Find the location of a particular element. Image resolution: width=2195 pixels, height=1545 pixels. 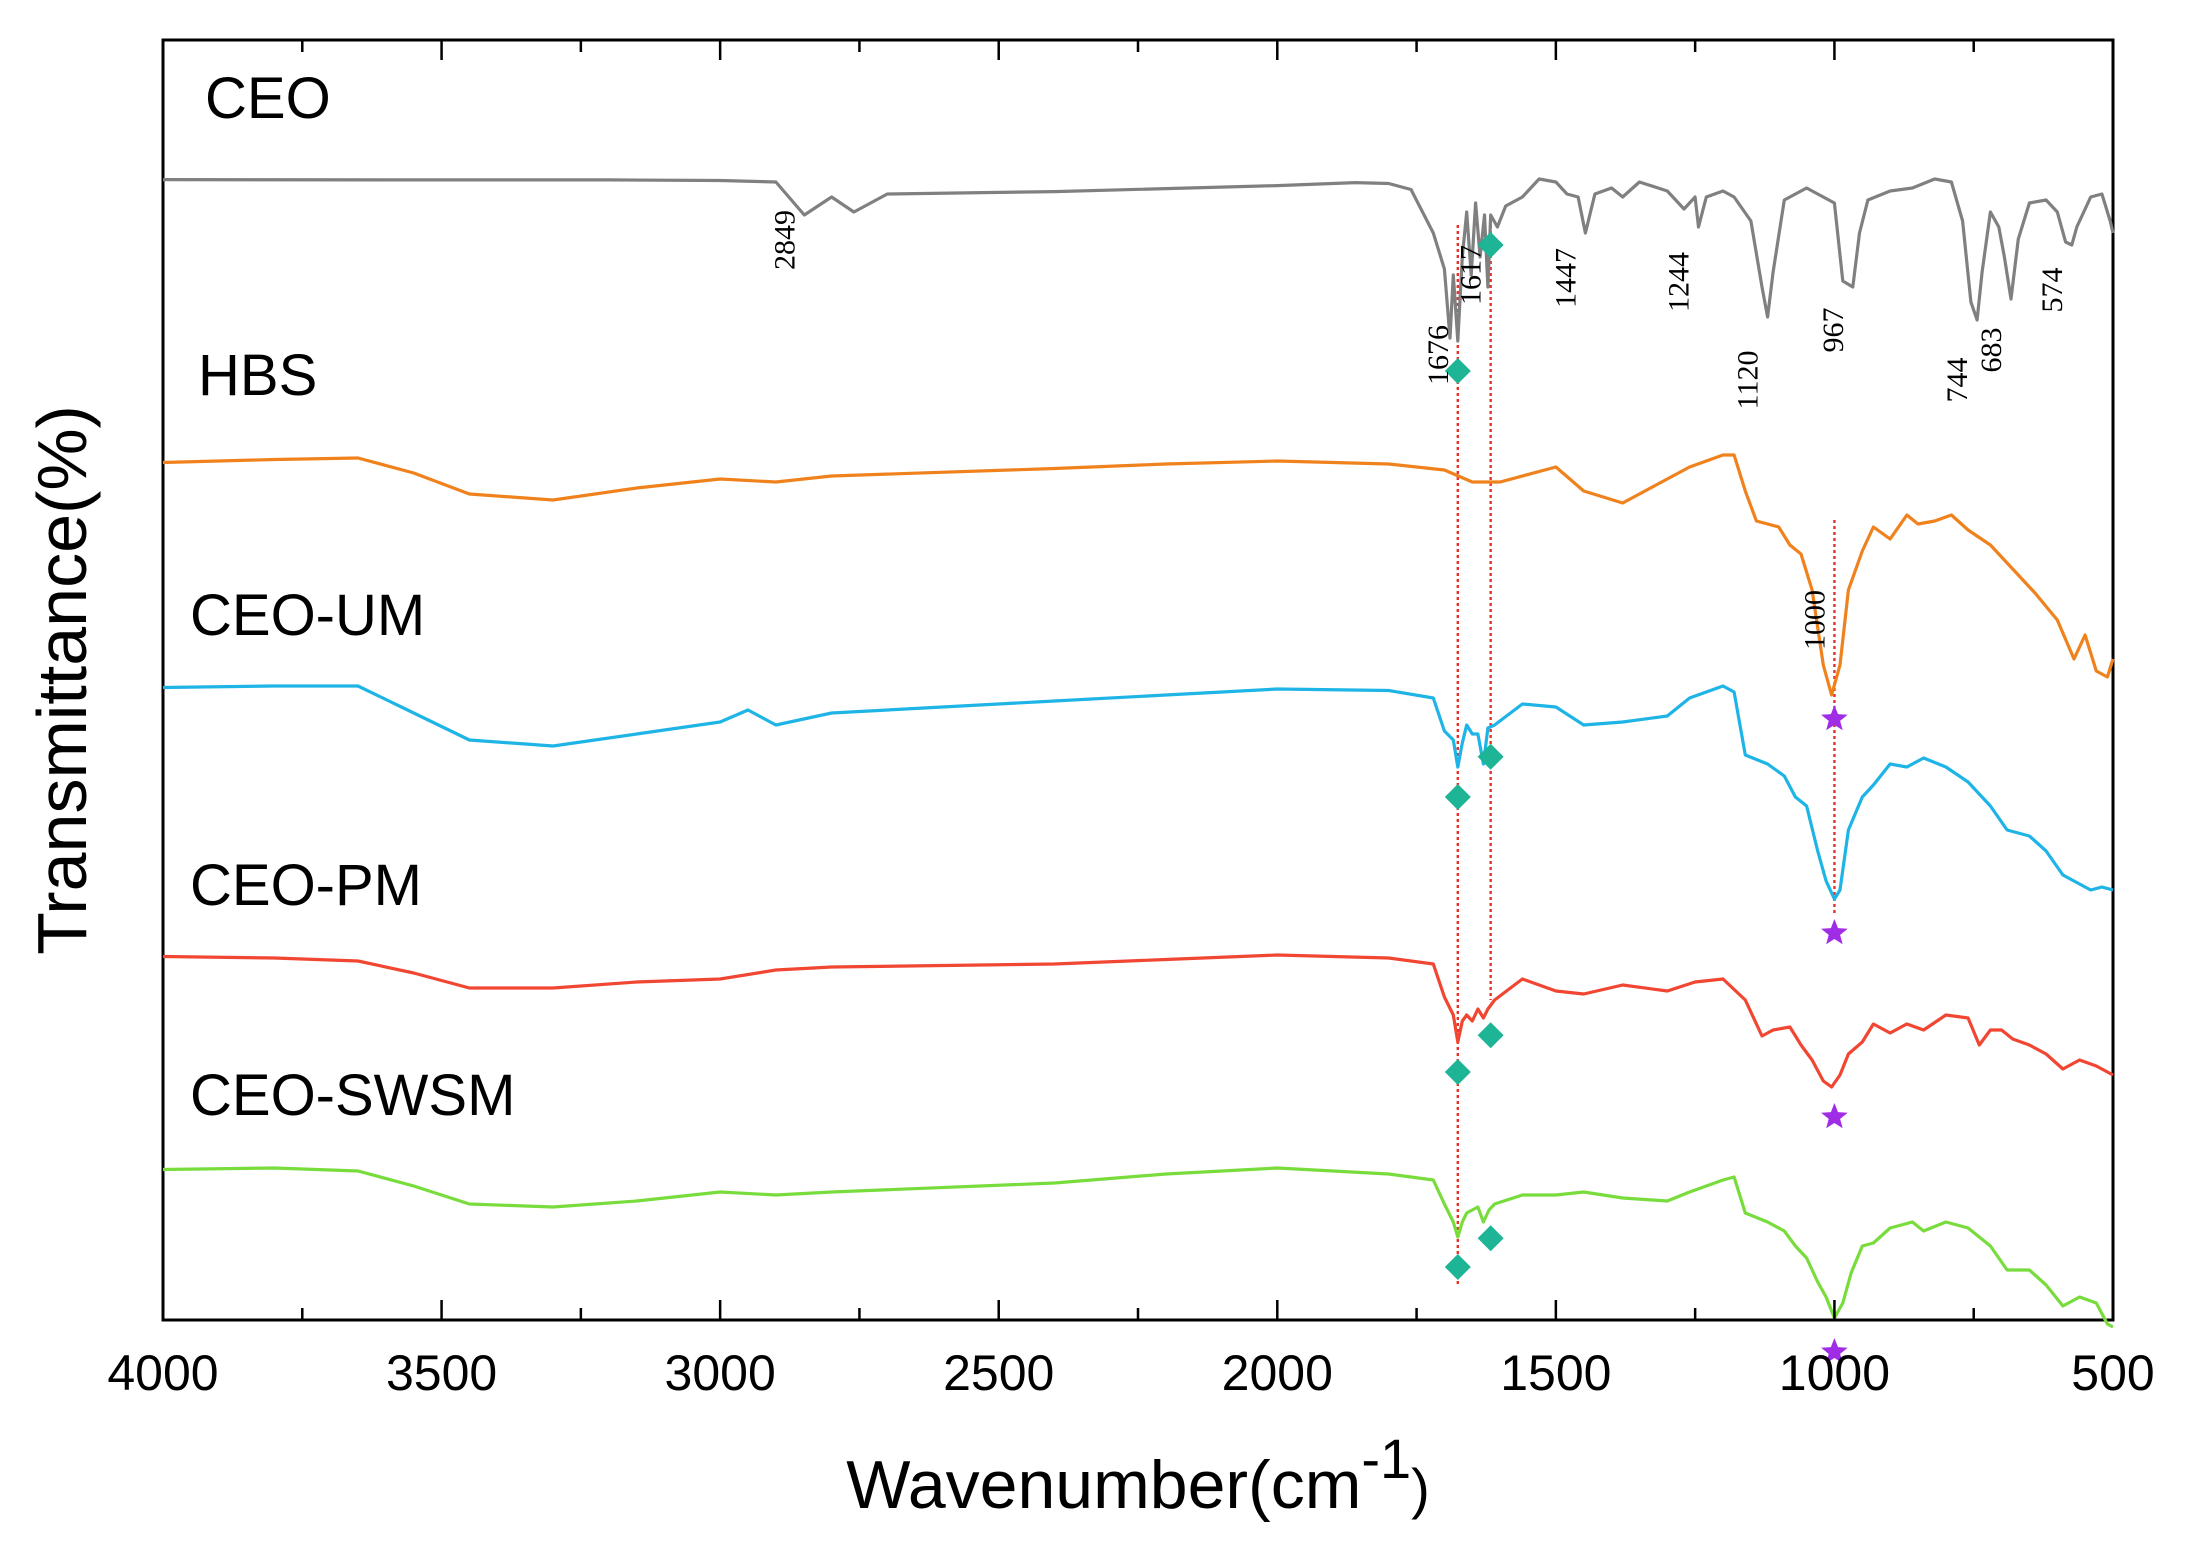

x-tick-label: 2500 is located at coordinates (998, 1373).